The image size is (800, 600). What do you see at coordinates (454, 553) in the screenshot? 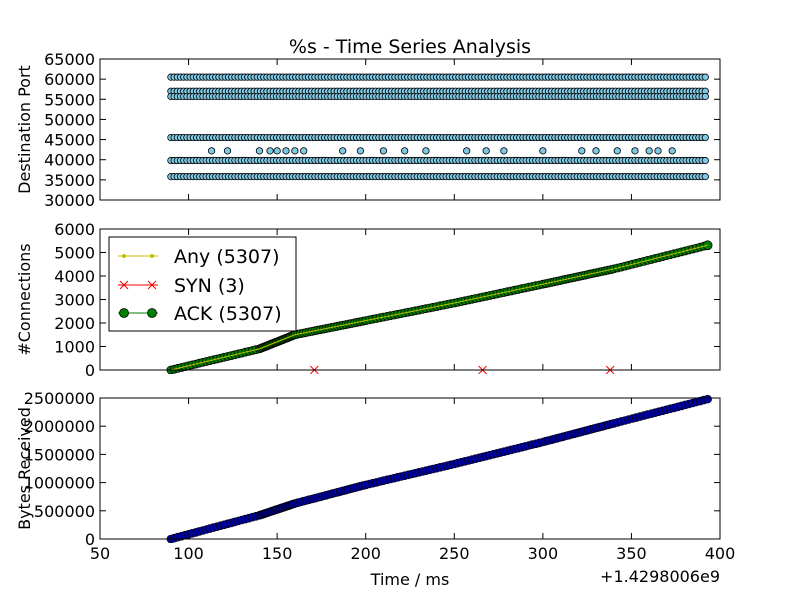
I see `x-tick-label: 250` at bounding box center [454, 553].